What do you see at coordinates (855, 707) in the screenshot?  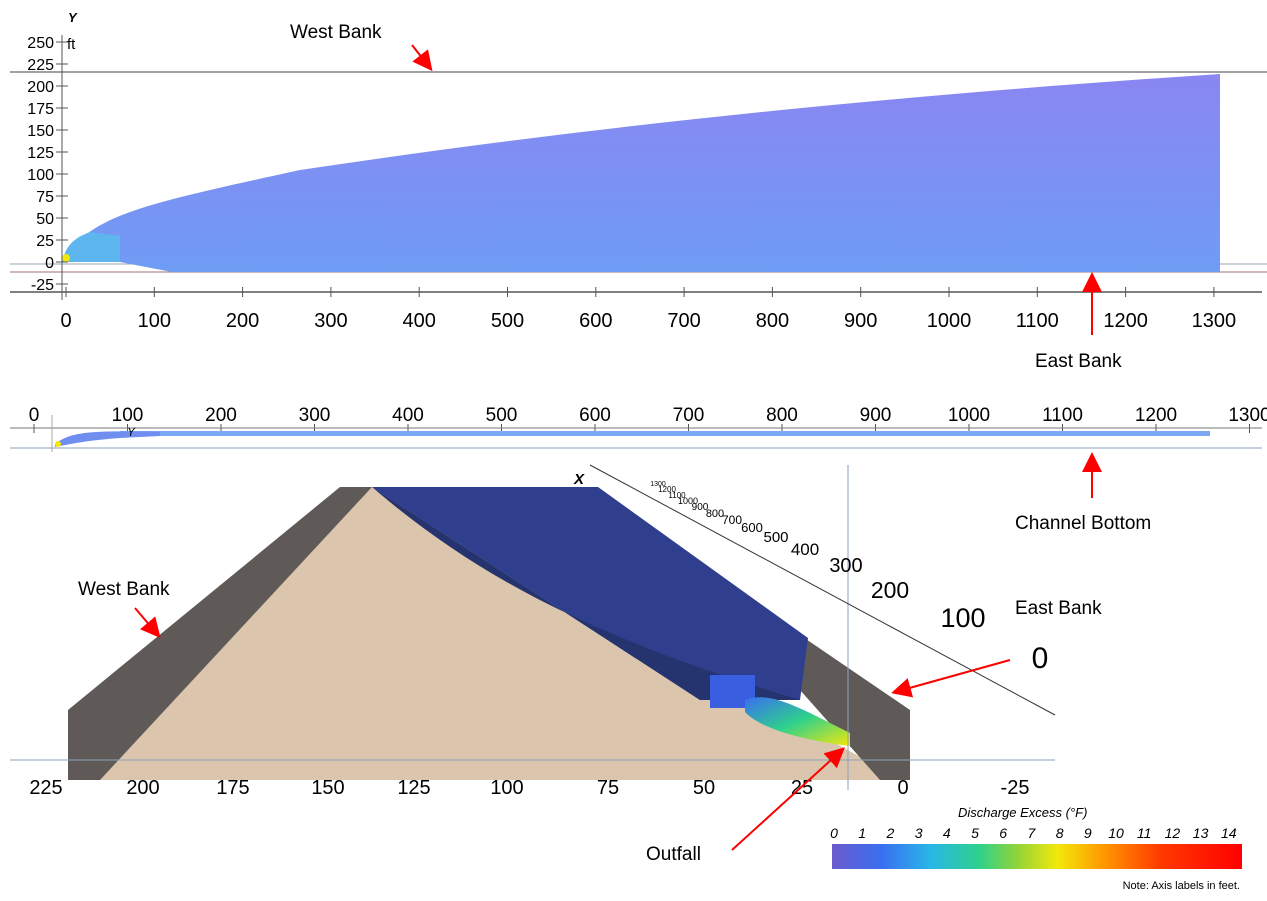 I see `east-bank-slope` at bounding box center [855, 707].